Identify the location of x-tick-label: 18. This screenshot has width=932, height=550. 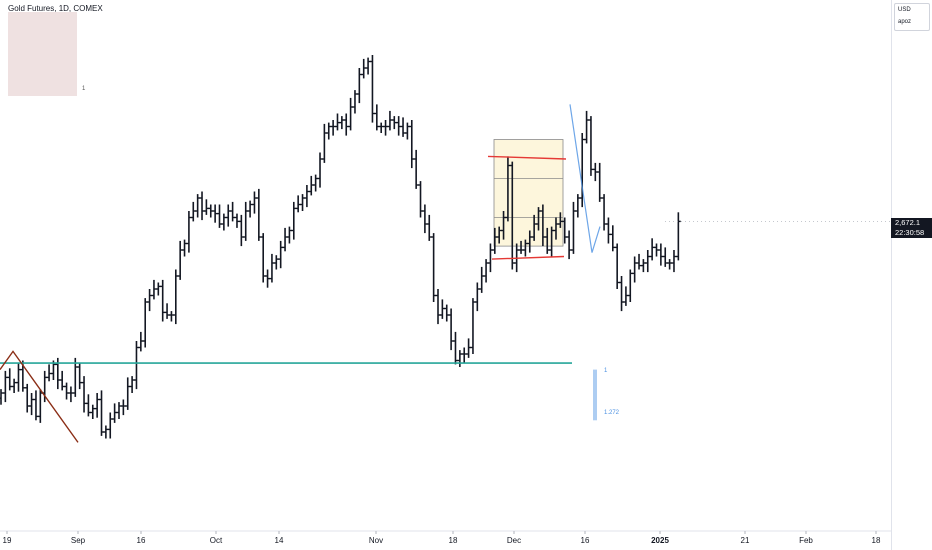
(453, 540).